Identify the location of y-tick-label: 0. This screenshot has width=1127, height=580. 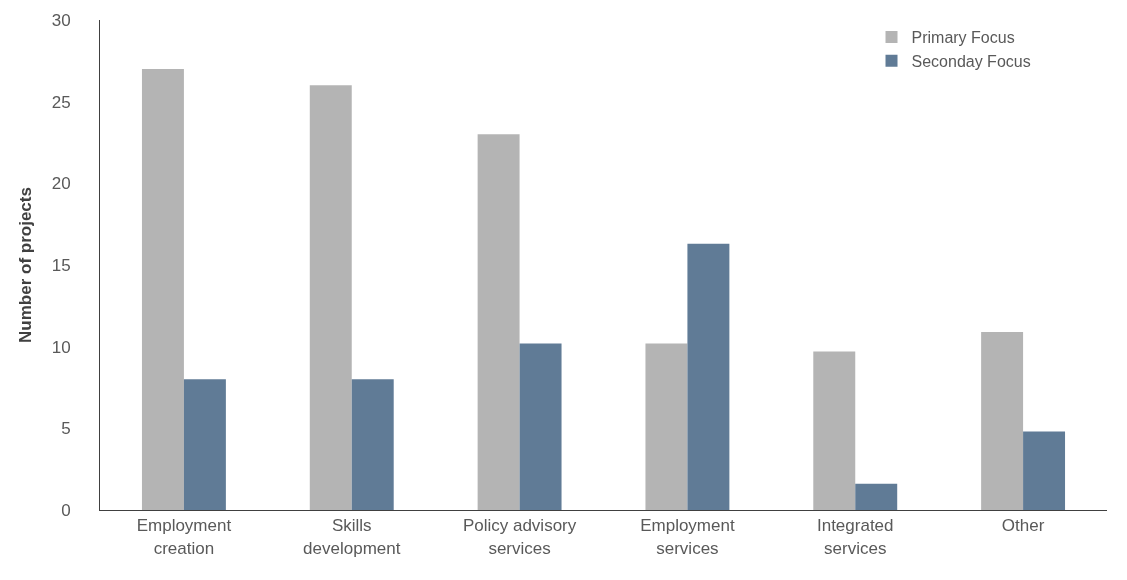
(66, 510).